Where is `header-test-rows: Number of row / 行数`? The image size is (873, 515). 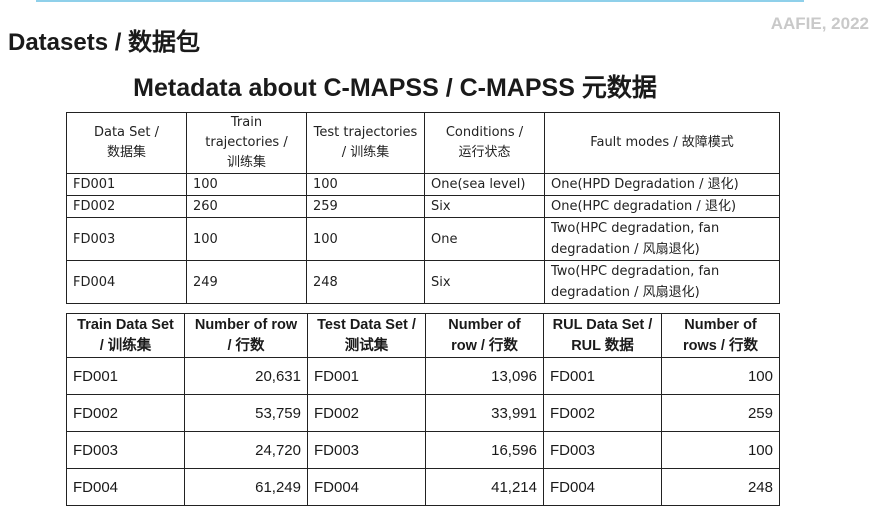 header-test-rows: Number of row / 行数 is located at coordinates (484, 335).